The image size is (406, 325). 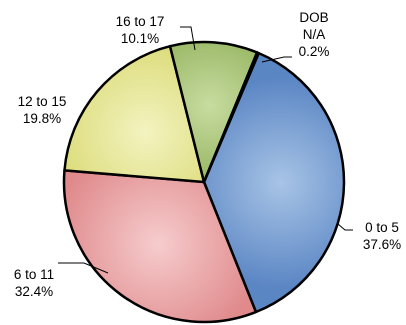 I want to click on slice-value-label-6-to-11: 32.4%, so click(x=34, y=291).